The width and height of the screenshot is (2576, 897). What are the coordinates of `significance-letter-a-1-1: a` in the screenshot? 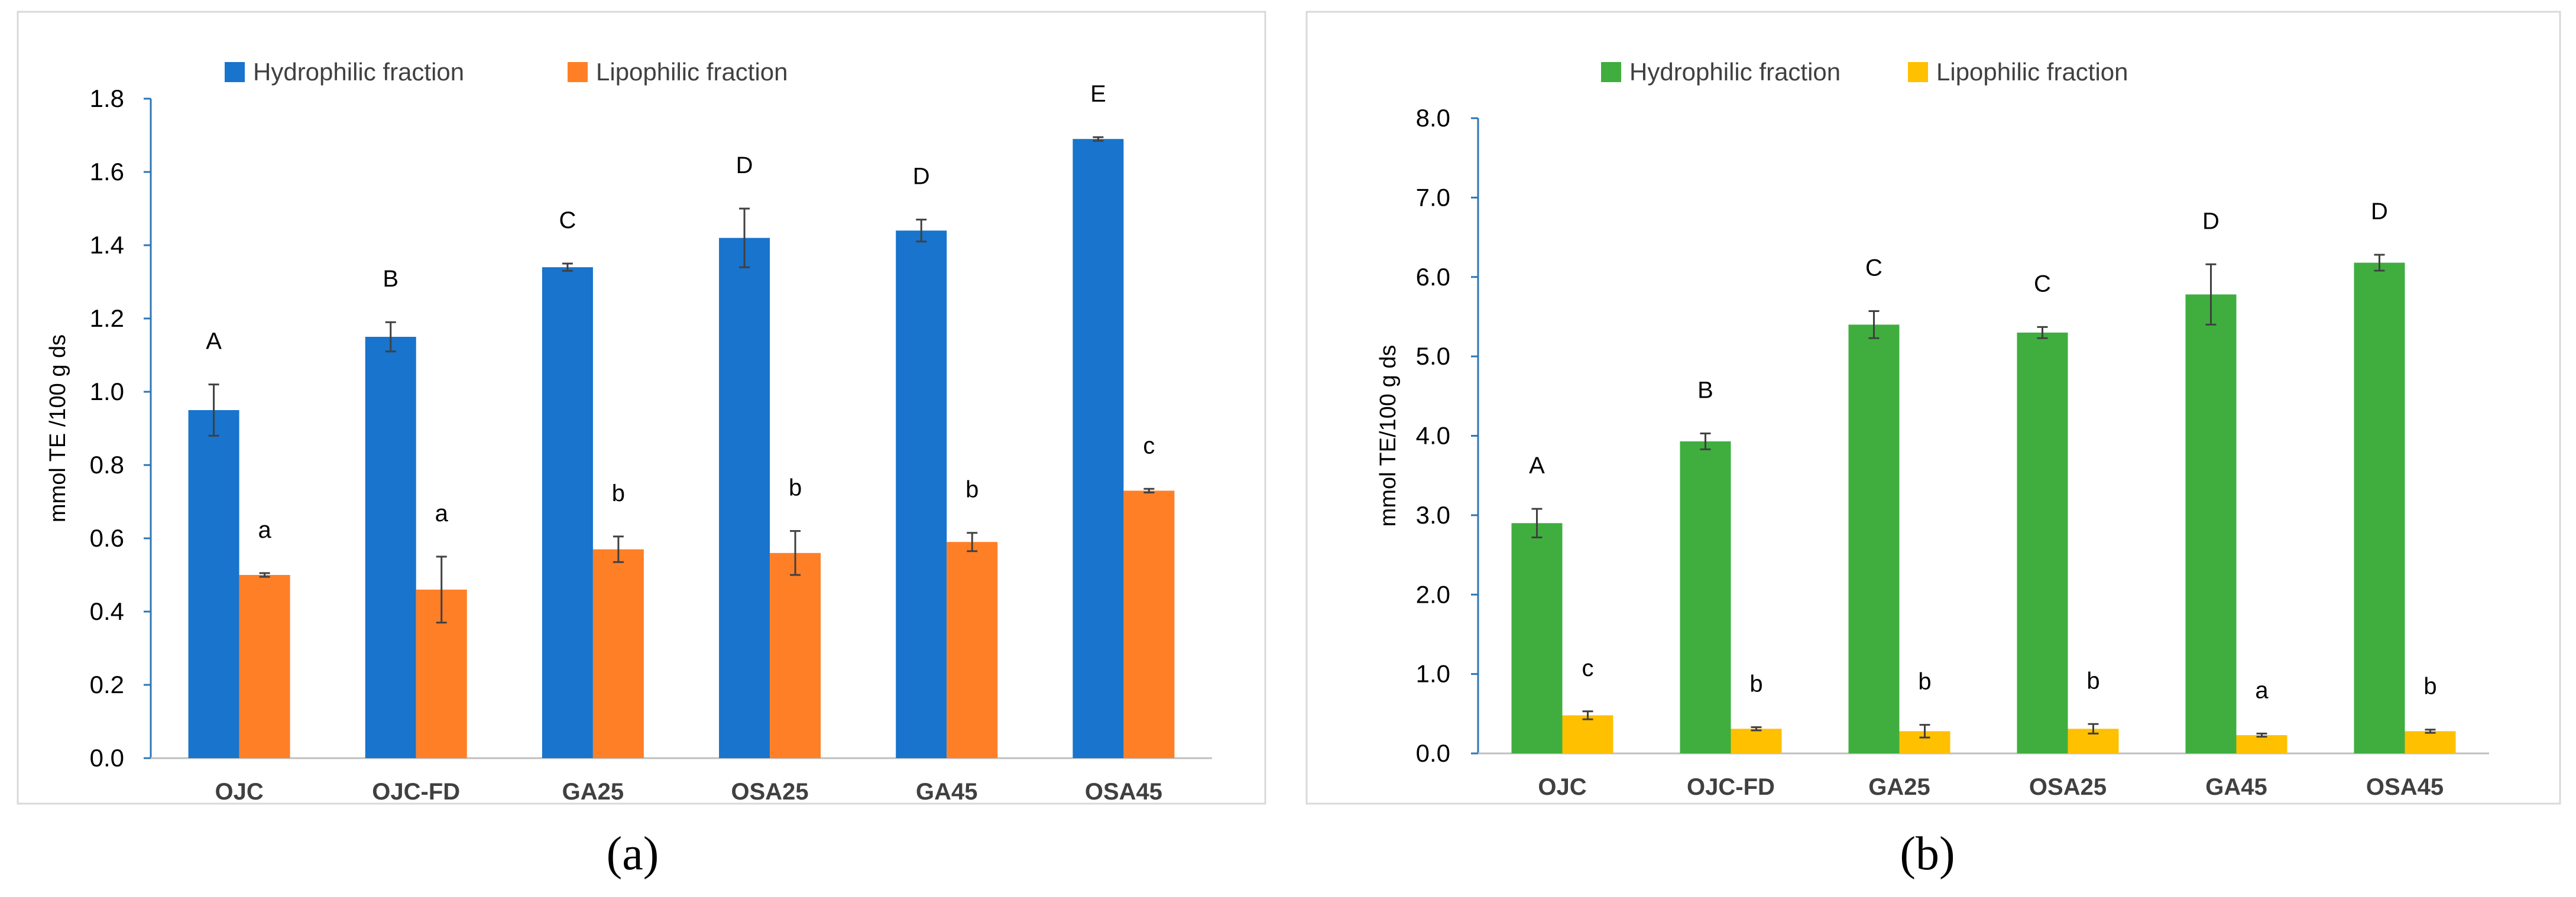 It's located at (442, 513).